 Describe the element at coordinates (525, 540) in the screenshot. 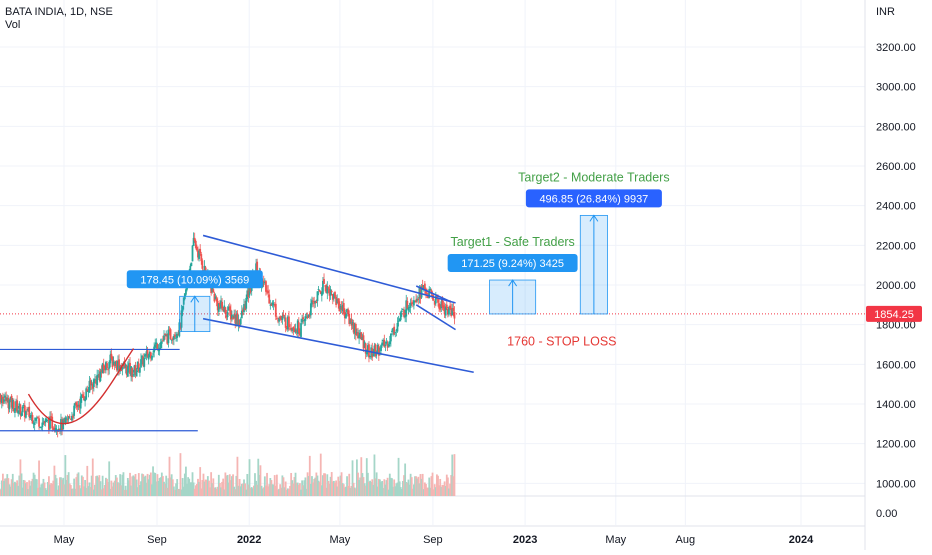

I see `x-tick-label: 2023` at that location.